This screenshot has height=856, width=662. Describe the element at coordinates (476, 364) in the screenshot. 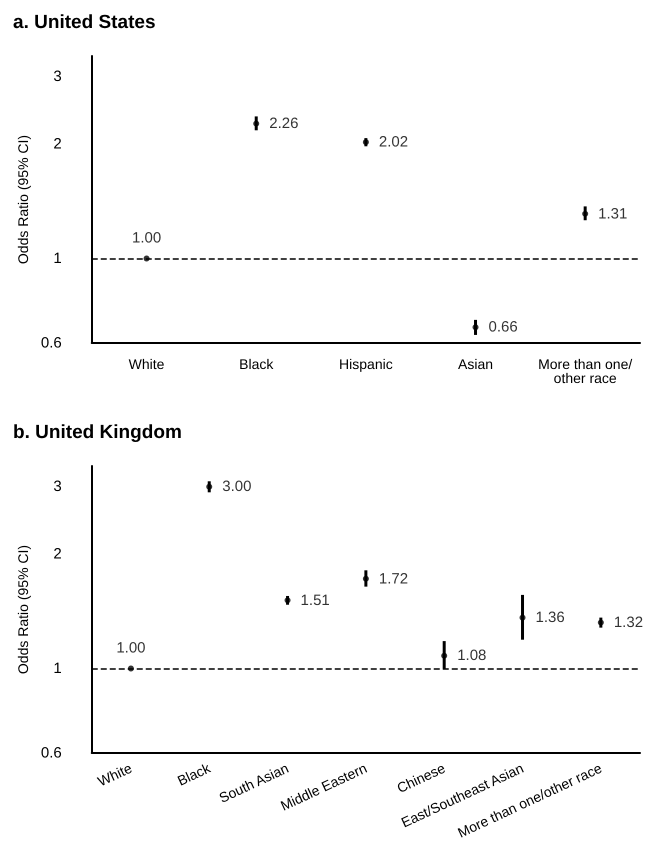

I see `x-tick-label: Asian` at that location.